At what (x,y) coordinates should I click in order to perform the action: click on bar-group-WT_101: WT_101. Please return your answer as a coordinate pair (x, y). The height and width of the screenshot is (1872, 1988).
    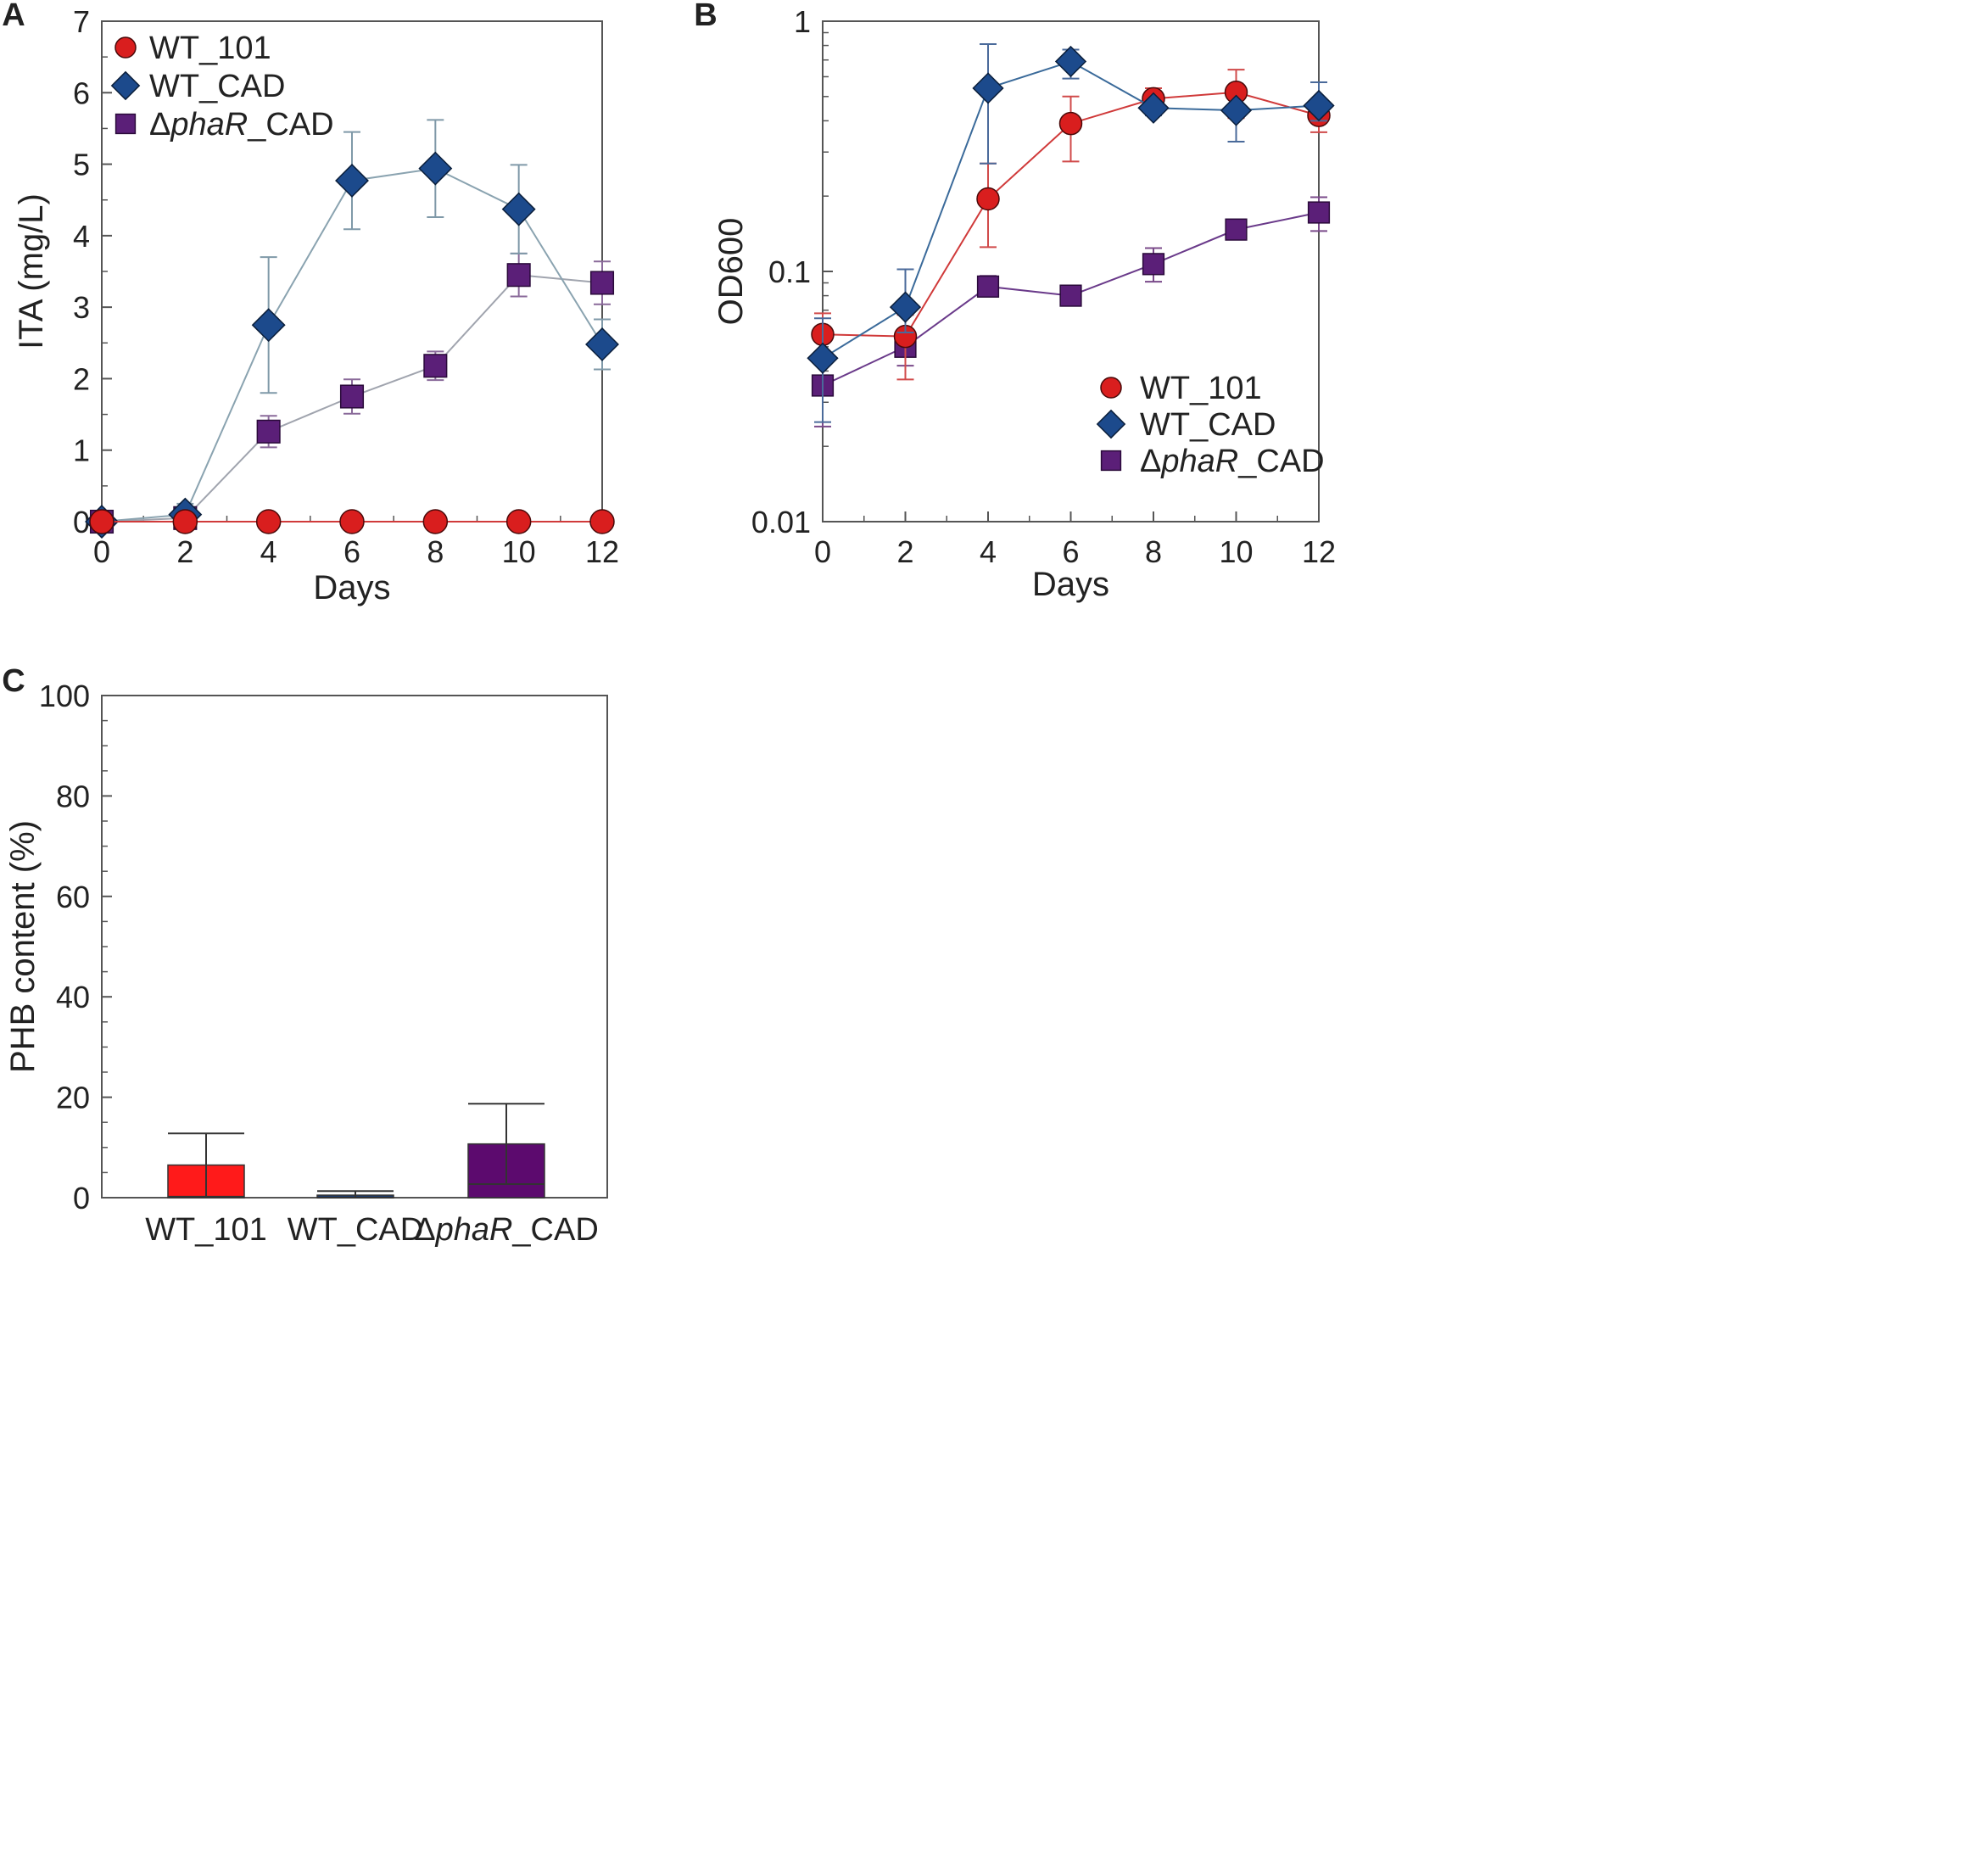
    Looking at the image, I should click on (206, 1190).